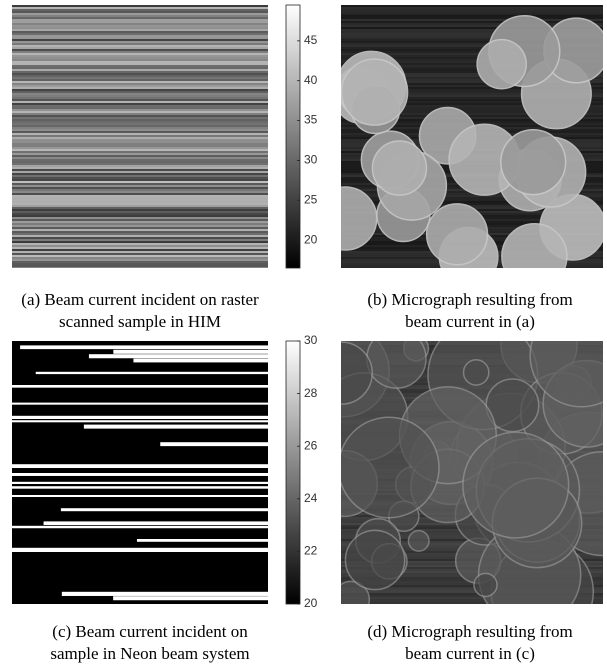 This screenshot has width=607, height=667. What do you see at coordinates (140, 321) in the screenshot?
I see `caption: scanned sample in HIM` at bounding box center [140, 321].